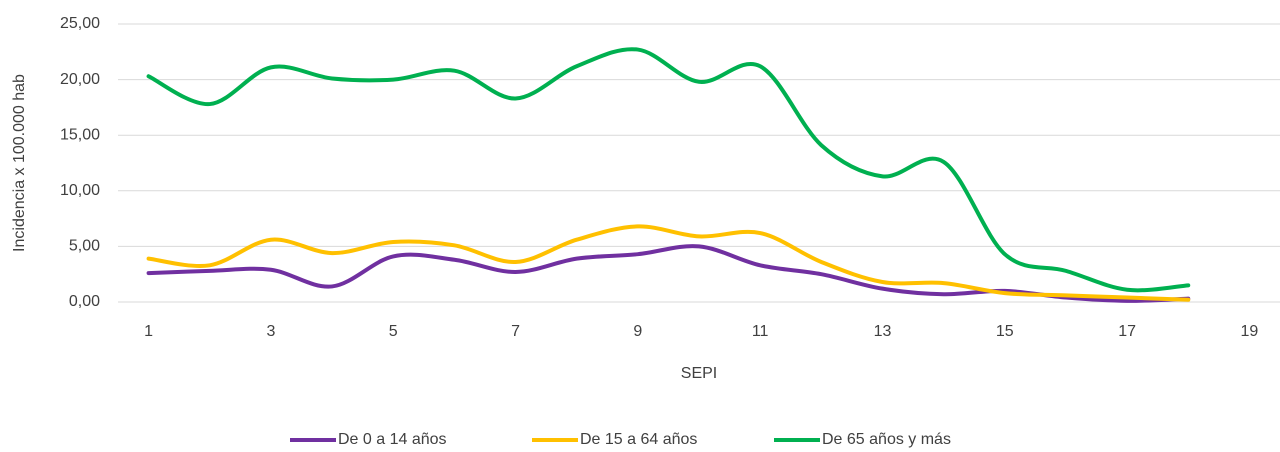 This screenshot has width=1280, height=452. I want to click on y-tick-label: 20,00, so click(80, 79).